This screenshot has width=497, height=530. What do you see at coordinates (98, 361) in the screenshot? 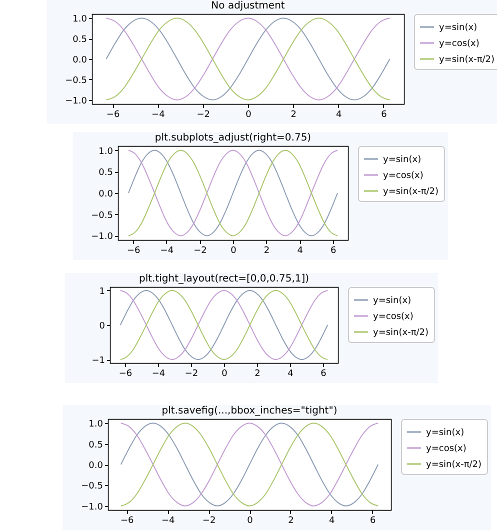
I see `y-tick-label: −1` at bounding box center [98, 361].